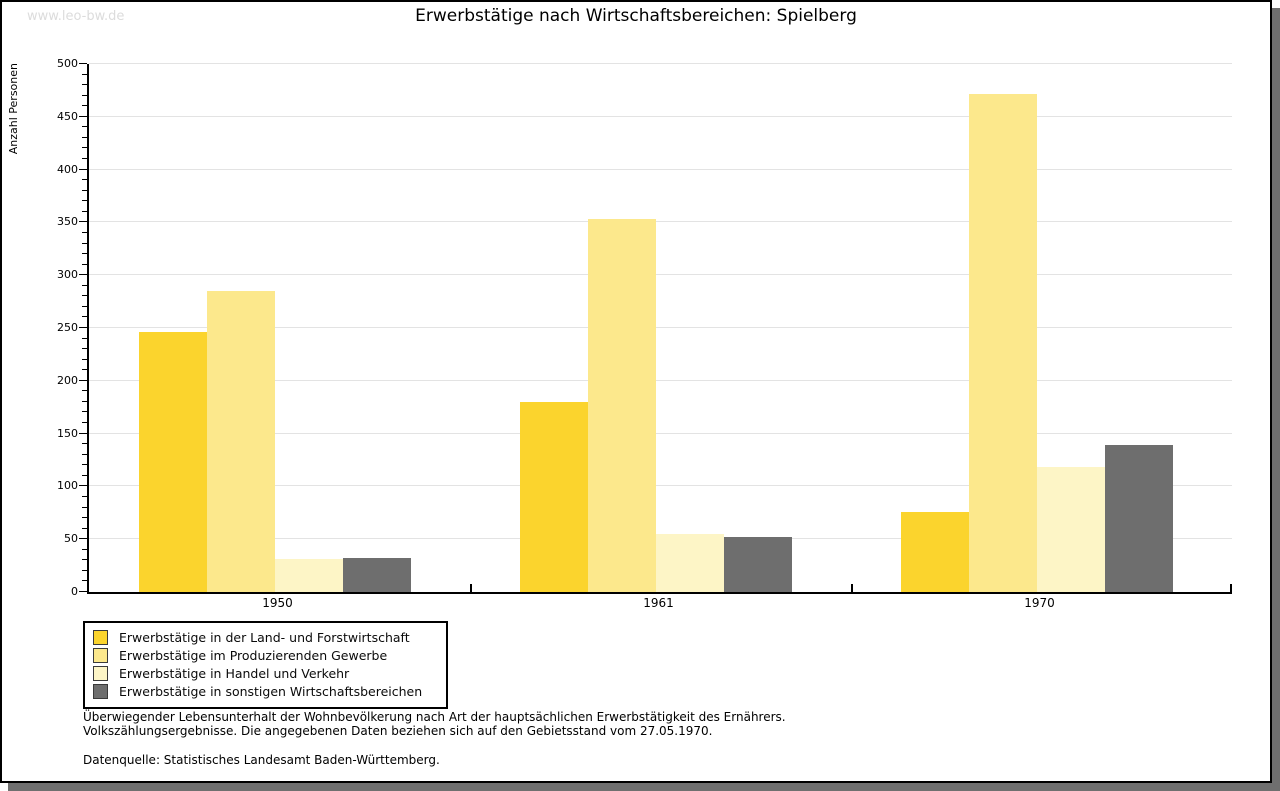  What do you see at coordinates (67, 275) in the screenshot?
I see `y-tick-label-300: 300` at bounding box center [67, 275].